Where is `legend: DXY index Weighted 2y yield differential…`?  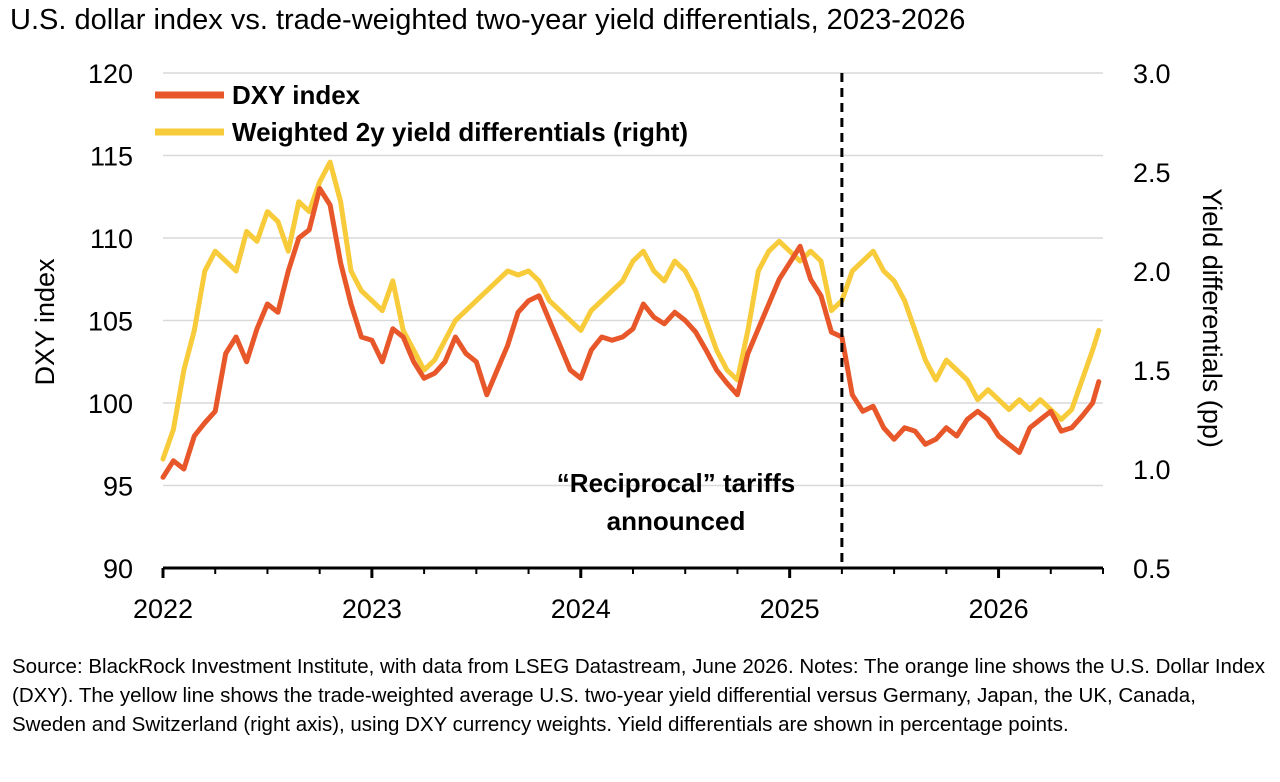
legend: DXY index Weighted 2y yield differential… is located at coordinates (421, 113).